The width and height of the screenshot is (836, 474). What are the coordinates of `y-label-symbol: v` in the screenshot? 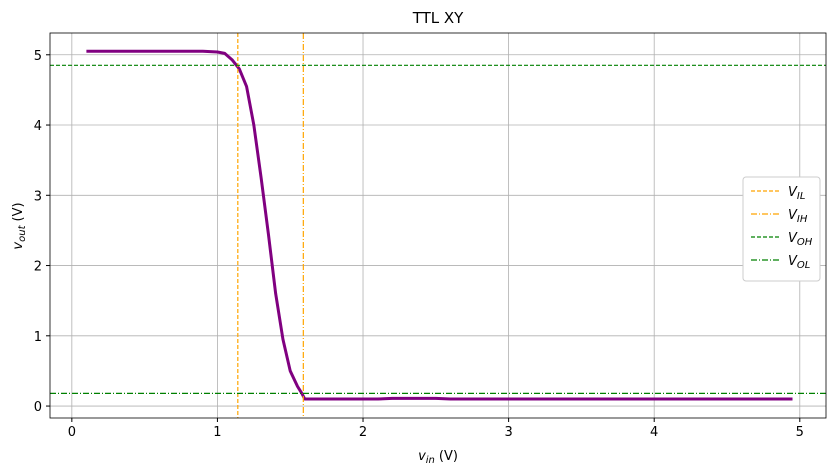 It's located at (18, 246).